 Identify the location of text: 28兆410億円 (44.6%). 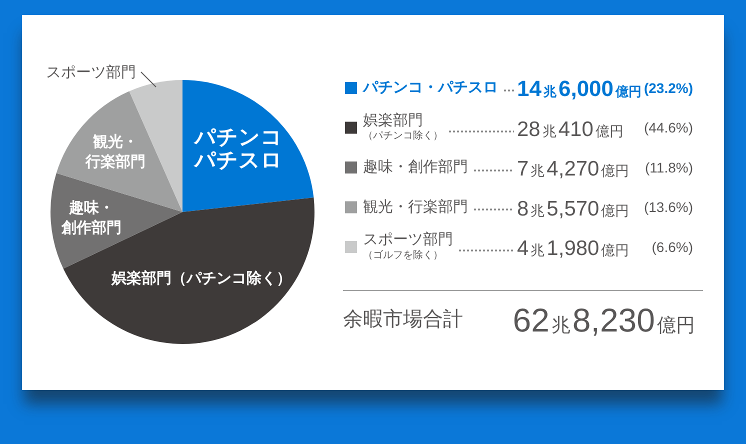
(605, 129).